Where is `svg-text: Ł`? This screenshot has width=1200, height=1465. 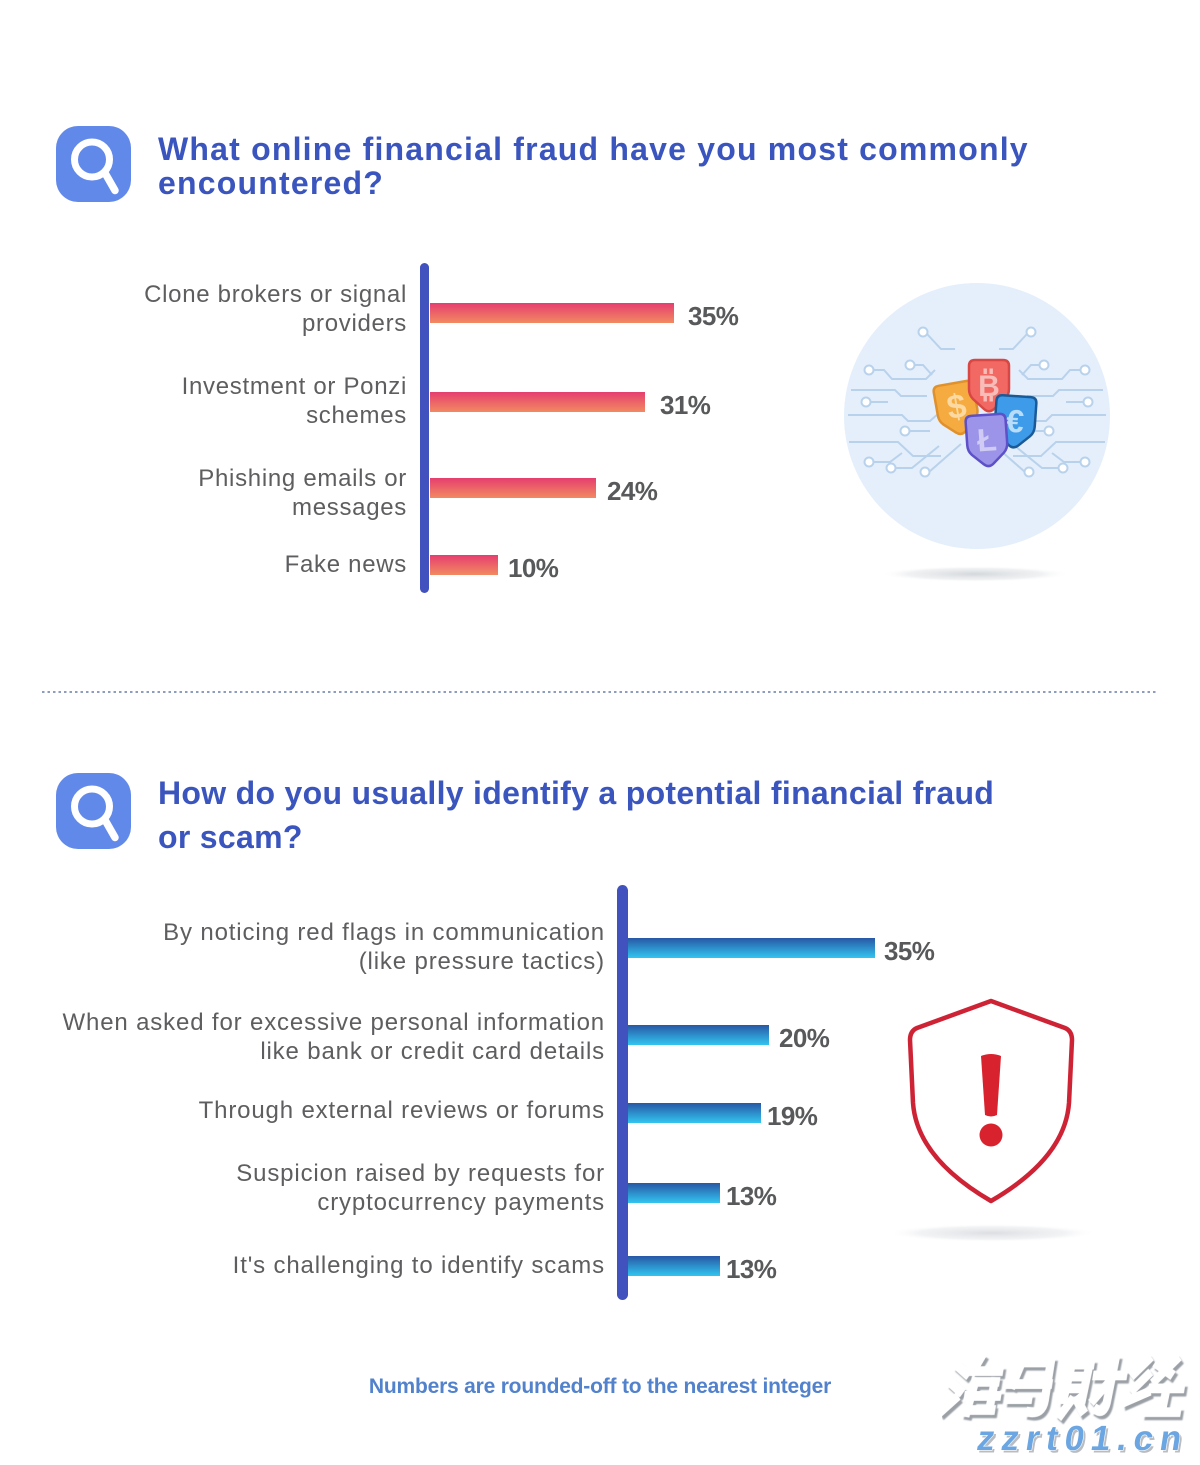 svg-text: Ł is located at coordinates (987, 439).